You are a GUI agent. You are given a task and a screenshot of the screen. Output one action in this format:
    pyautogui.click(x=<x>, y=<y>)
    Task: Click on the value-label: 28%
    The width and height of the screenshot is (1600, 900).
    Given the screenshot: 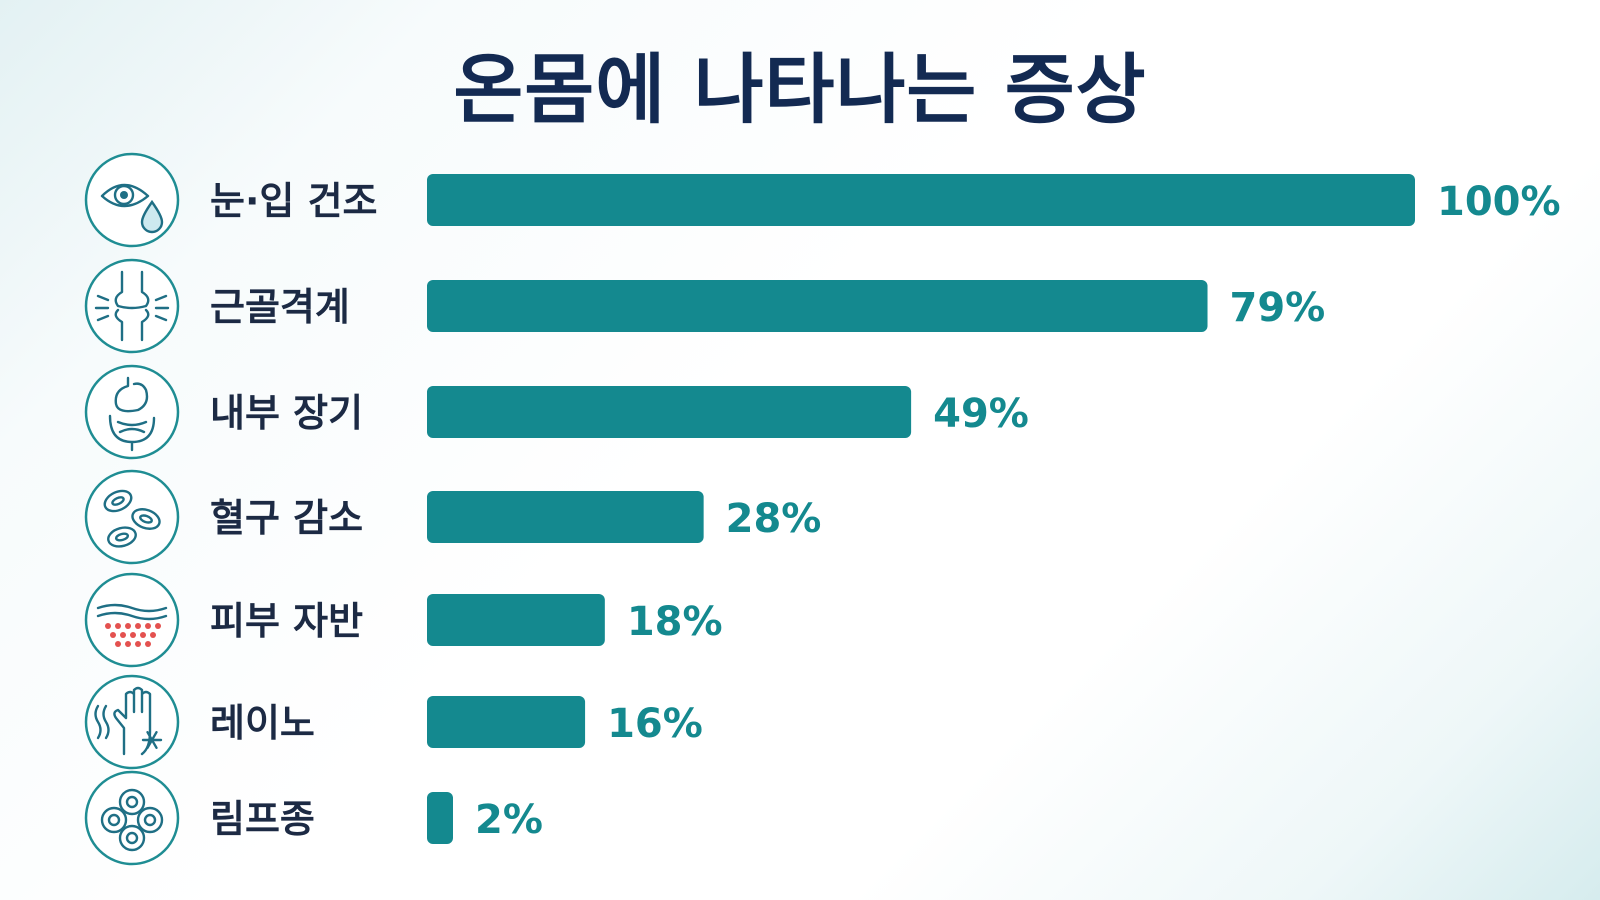 What is the action you would take?
    pyautogui.click(x=774, y=519)
    